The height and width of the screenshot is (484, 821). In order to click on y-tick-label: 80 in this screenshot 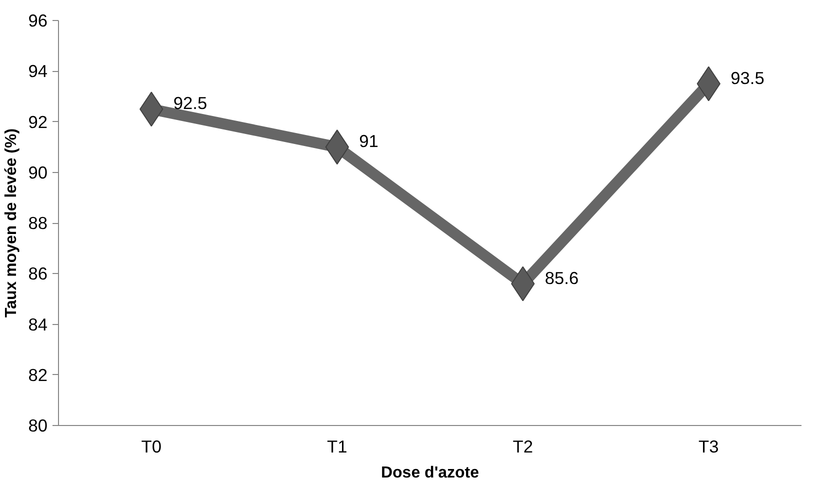, I will do `click(38, 426)`.